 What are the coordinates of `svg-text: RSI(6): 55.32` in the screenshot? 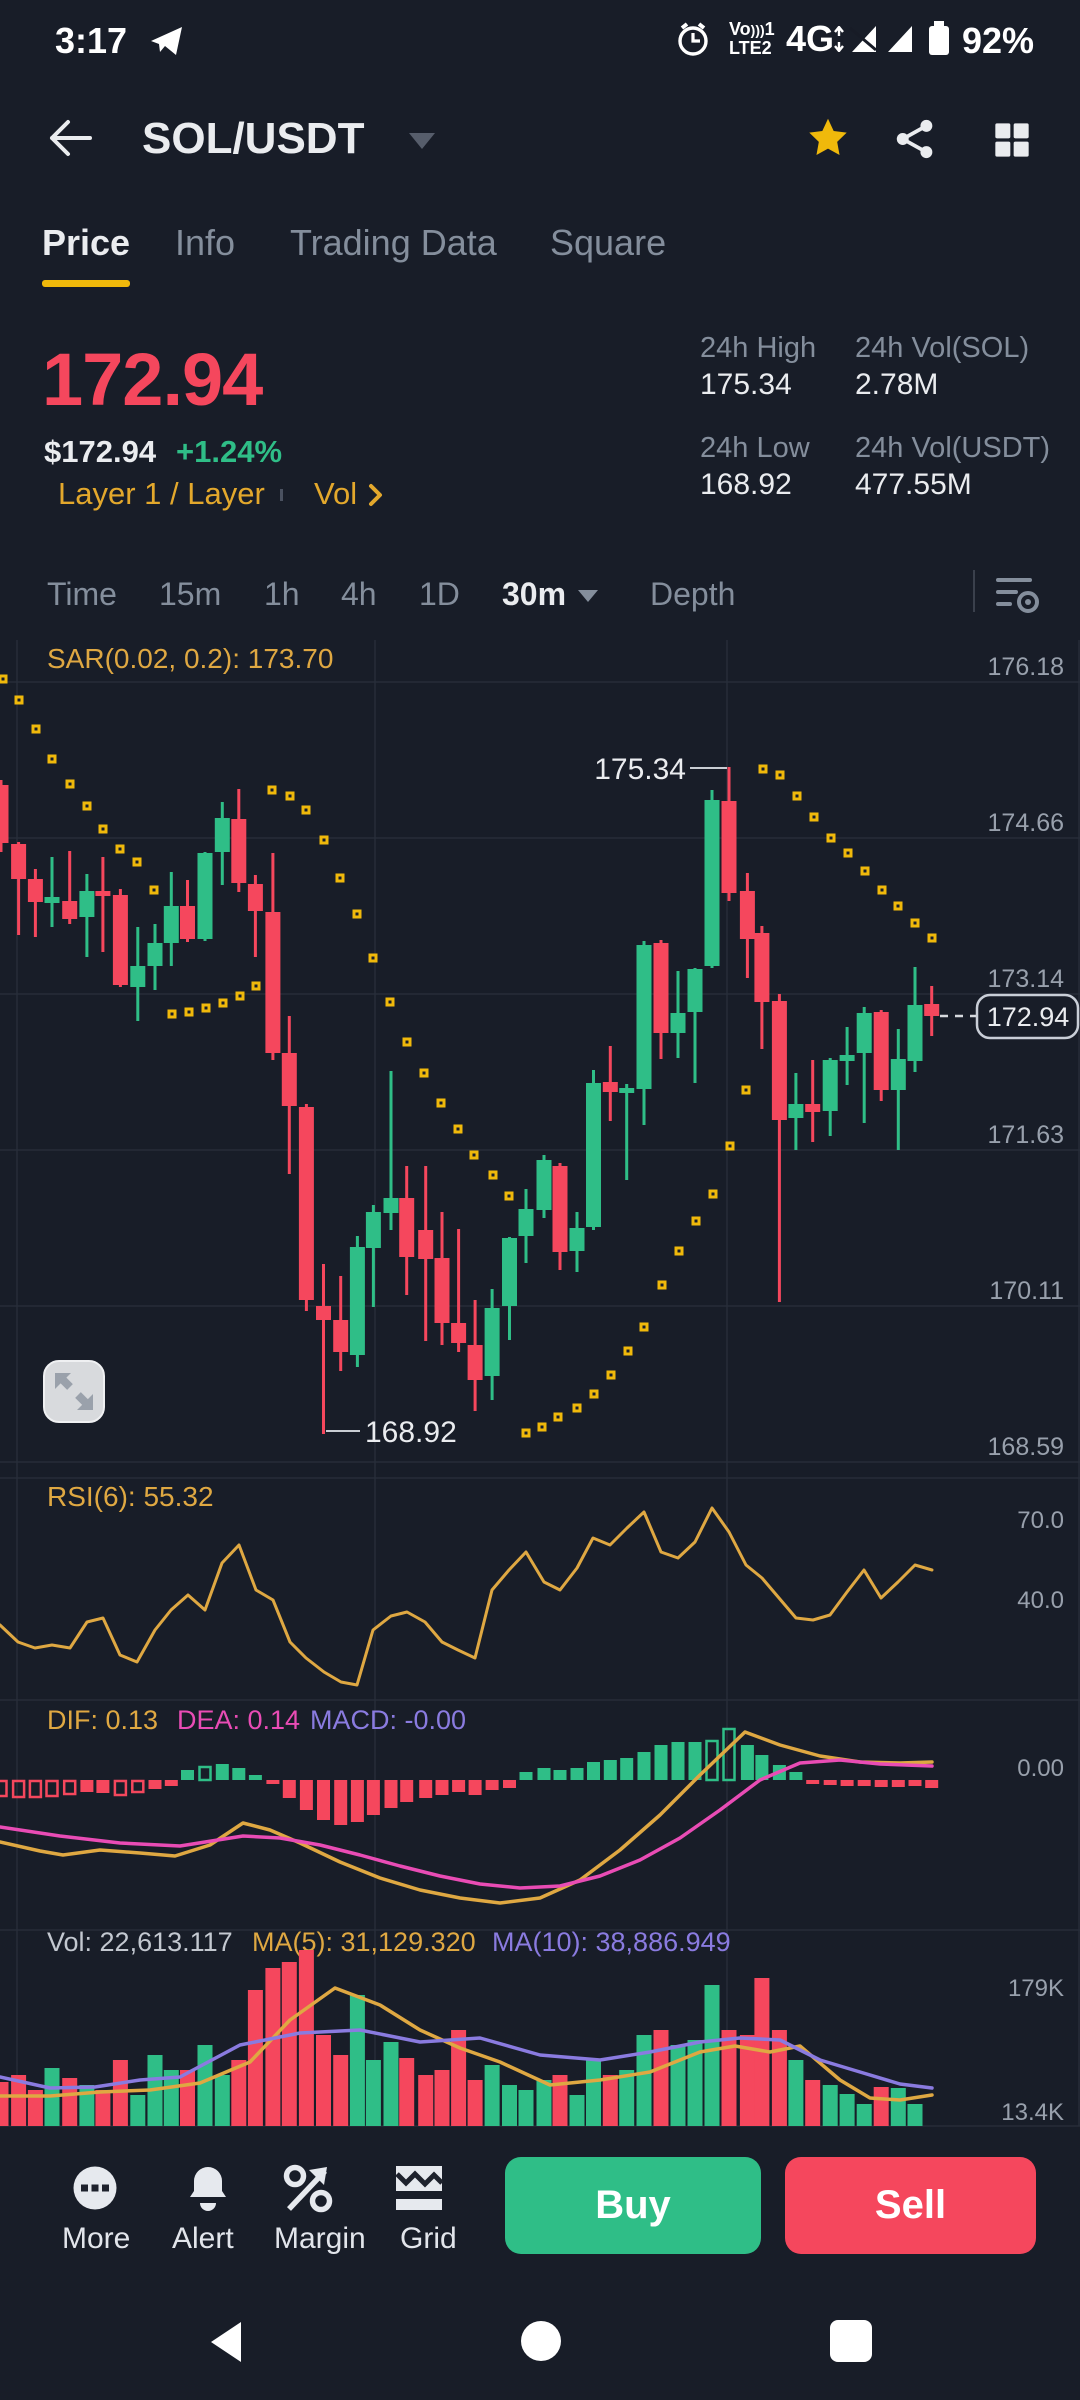 It's located at (130, 1496).